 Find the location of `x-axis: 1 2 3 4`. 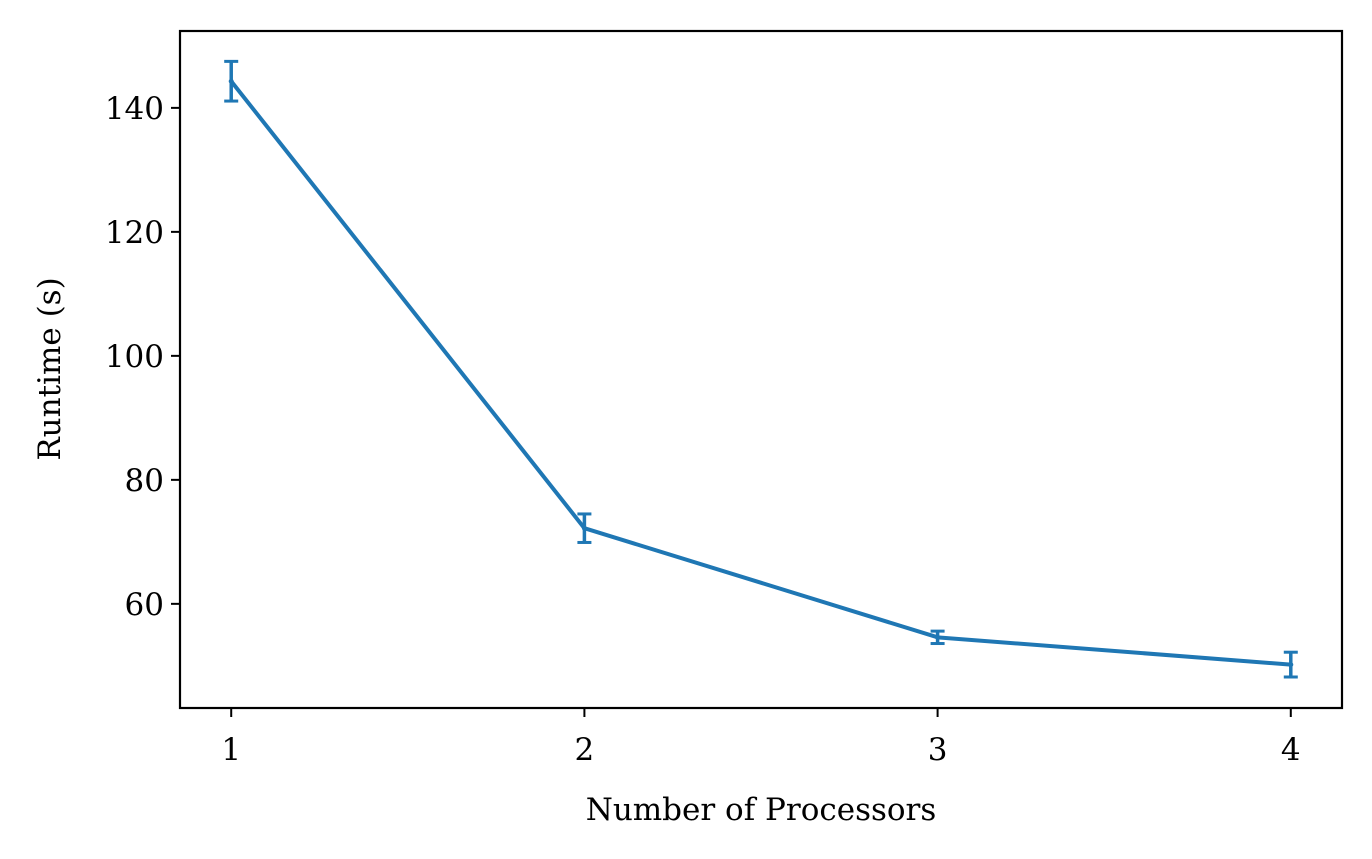

x-axis: 1 2 3 4 is located at coordinates (761, 738).